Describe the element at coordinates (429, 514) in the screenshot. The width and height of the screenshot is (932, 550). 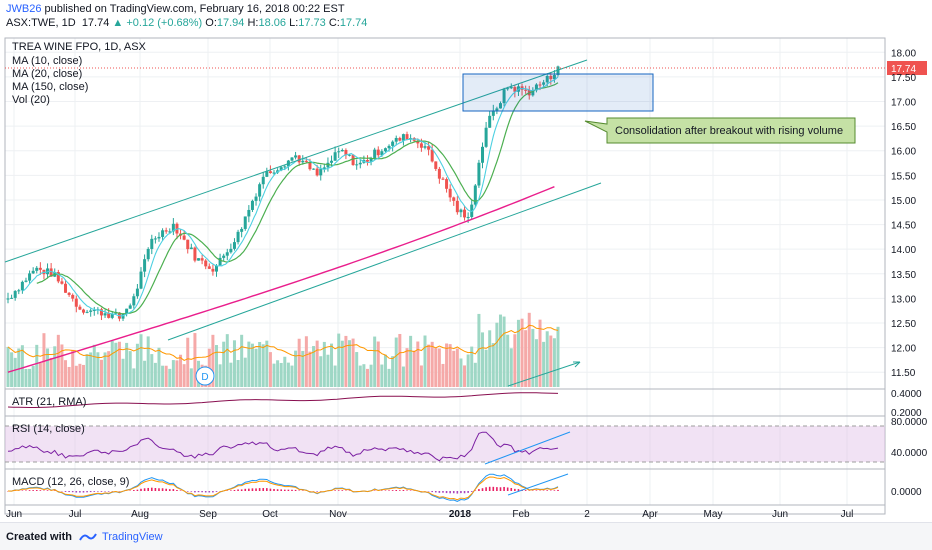
I see `time-axis: Jun Jul Aug Sep Oct Nov 2018 Feb 2 Apr May Jun Jul` at that location.